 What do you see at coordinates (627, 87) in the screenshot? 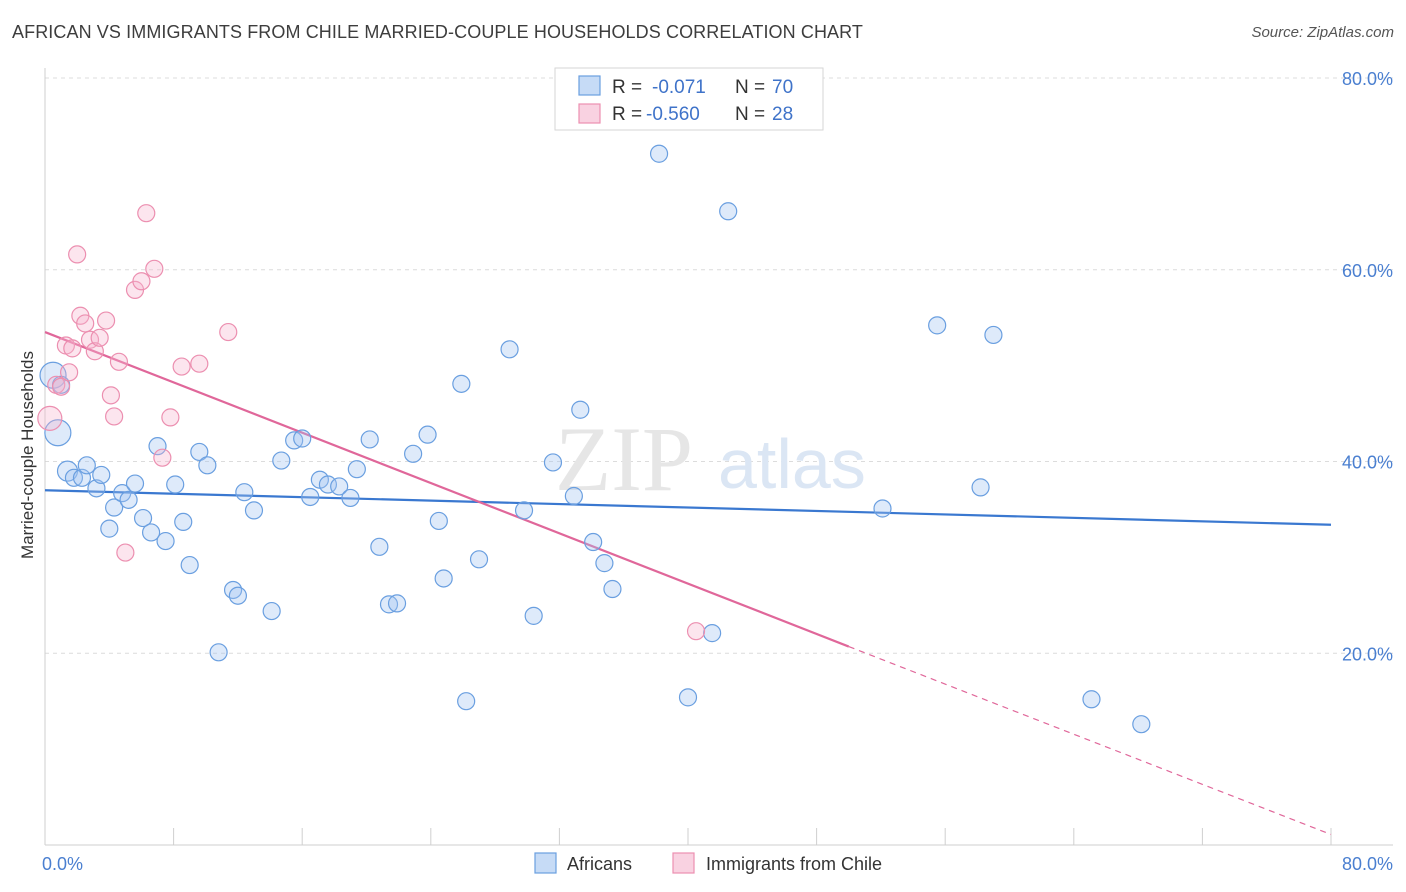
I see `legend-r-label-africans: R =` at bounding box center [627, 87].